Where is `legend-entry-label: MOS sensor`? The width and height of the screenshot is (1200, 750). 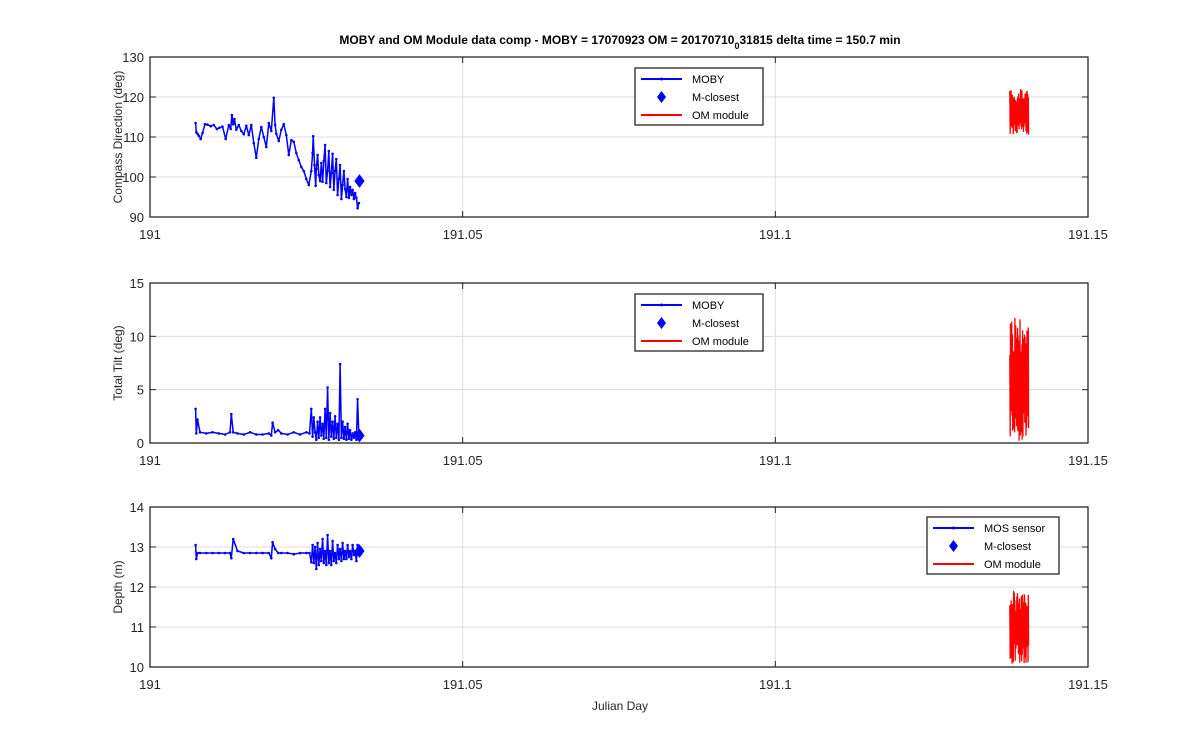
legend-entry-label: MOS sensor is located at coordinates (1014, 529).